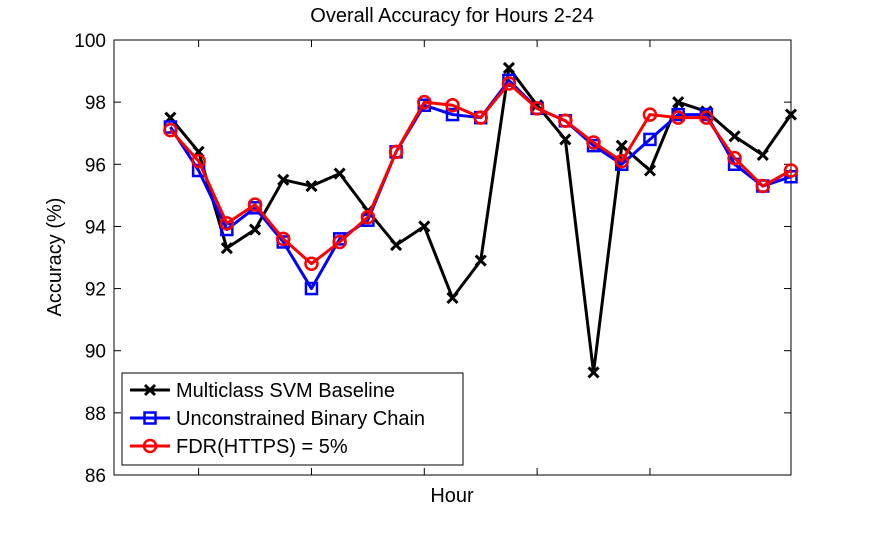 Image resolution: width=874 pixels, height=535 pixels. What do you see at coordinates (285, 391) in the screenshot?
I see `legend-label: Multiclass SVM Baseline` at bounding box center [285, 391].